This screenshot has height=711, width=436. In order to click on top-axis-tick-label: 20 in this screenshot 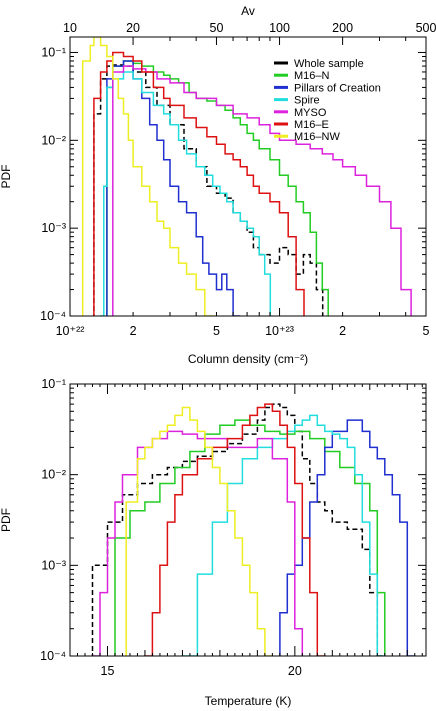, I will do `click(133, 28)`.